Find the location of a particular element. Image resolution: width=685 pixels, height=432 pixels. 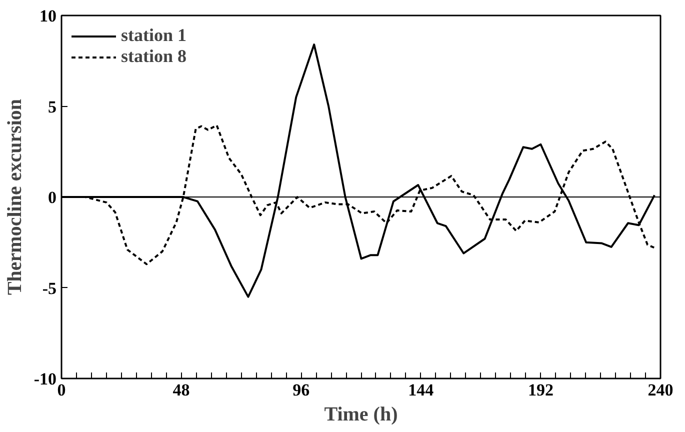

x-tick-label: 144 is located at coordinates (421, 390).